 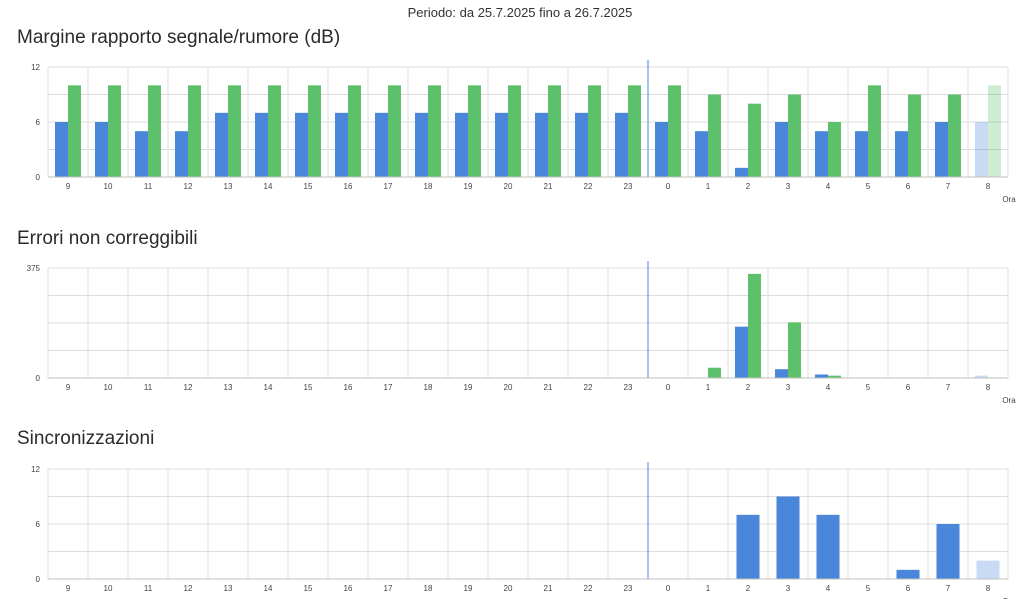 What do you see at coordinates (428, 588) in the screenshot?
I see `x-tick-label: 18` at bounding box center [428, 588].